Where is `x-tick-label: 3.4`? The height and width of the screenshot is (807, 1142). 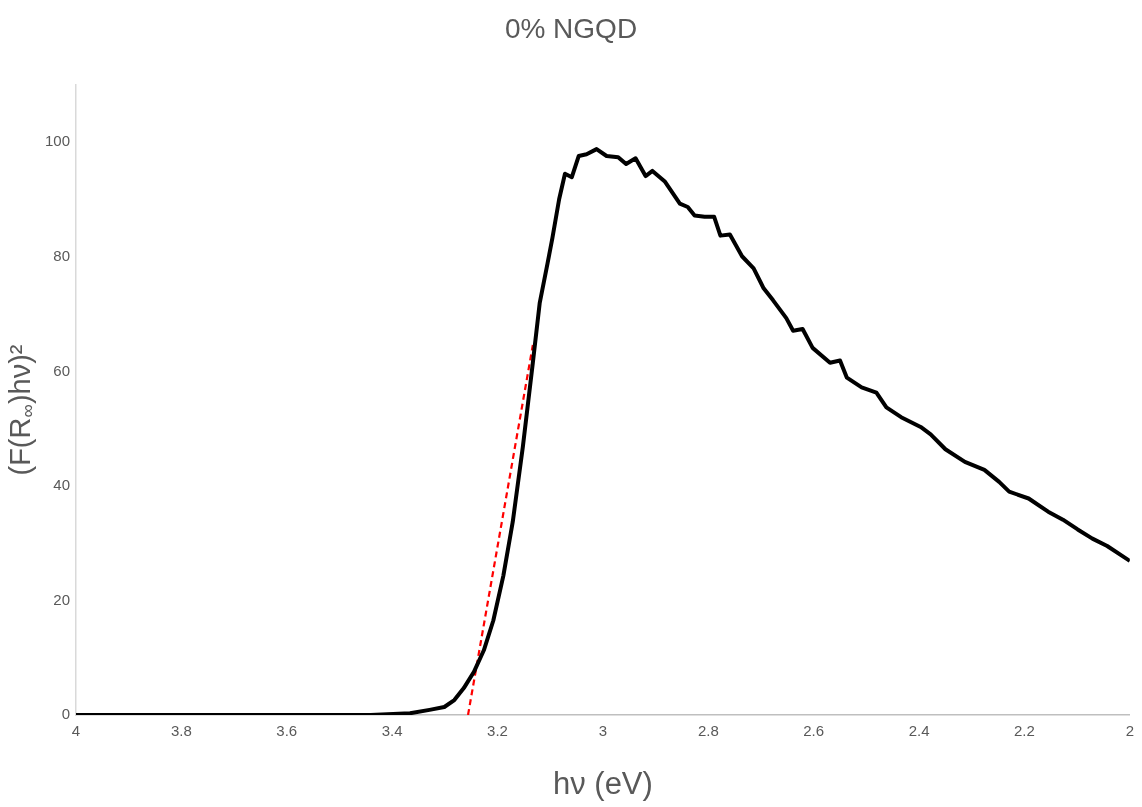 x-tick-label: 3.4 is located at coordinates (392, 731).